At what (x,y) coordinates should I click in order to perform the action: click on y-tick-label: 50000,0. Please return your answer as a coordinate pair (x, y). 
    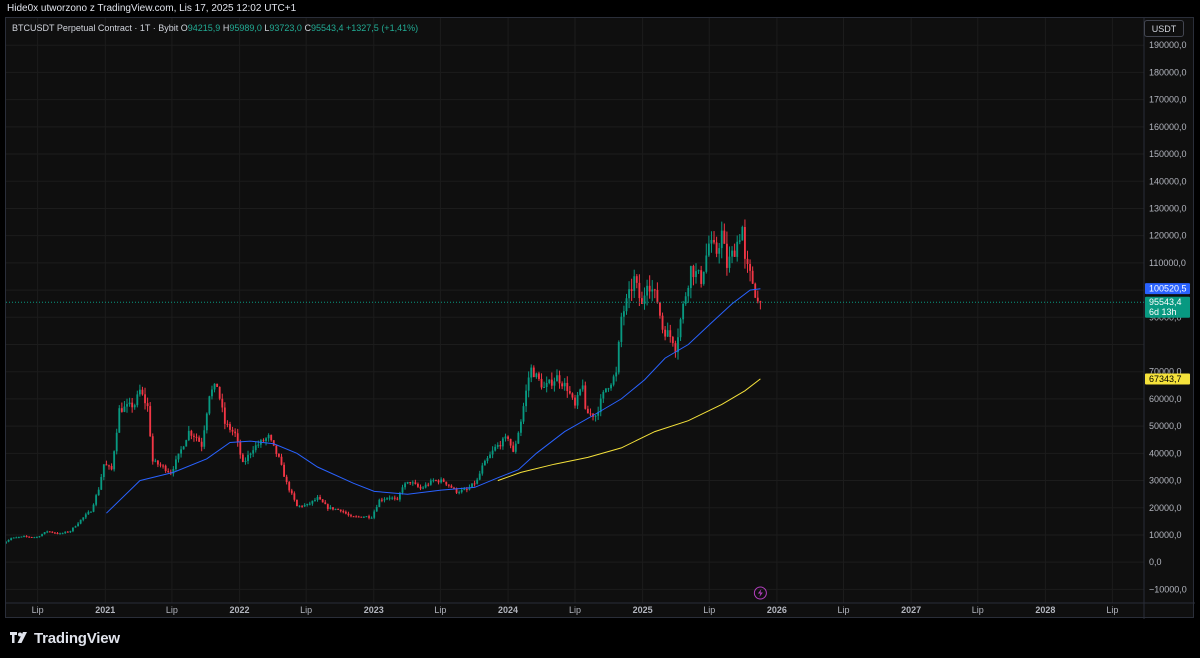
    Looking at the image, I should click on (1165, 426).